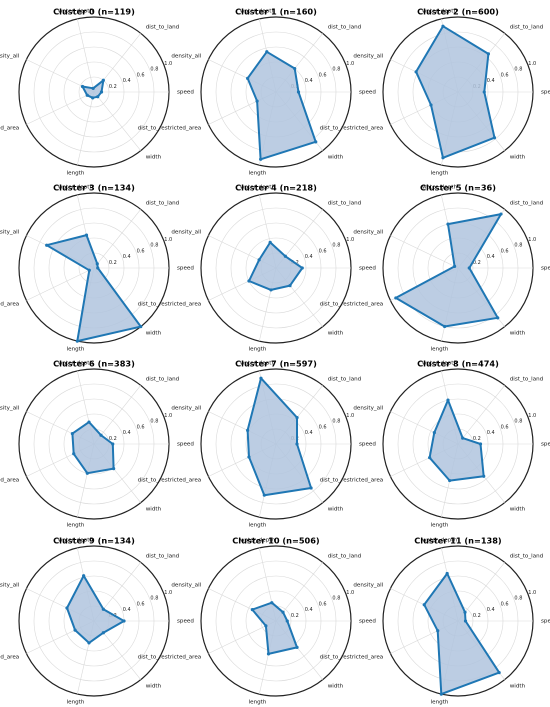 The width and height of the screenshot is (550, 707). What do you see at coordinates (458, 12) in the screenshot?
I see `chart-title: Cluster 2 (n=600)` at bounding box center [458, 12].